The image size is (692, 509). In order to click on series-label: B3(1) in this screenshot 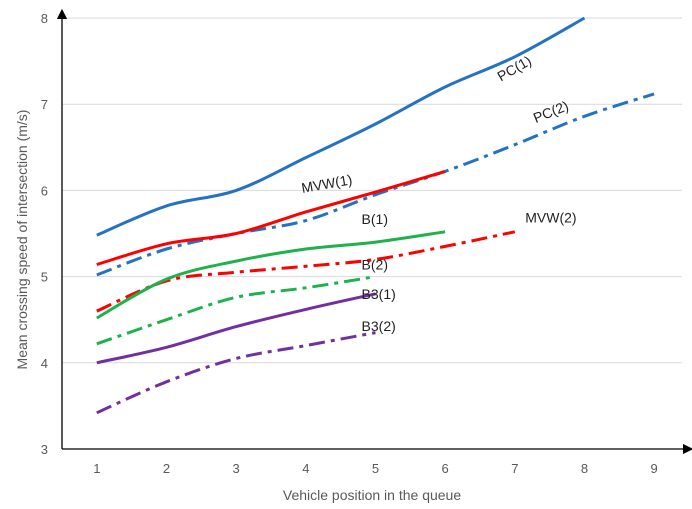, I will do `click(379, 294)`.